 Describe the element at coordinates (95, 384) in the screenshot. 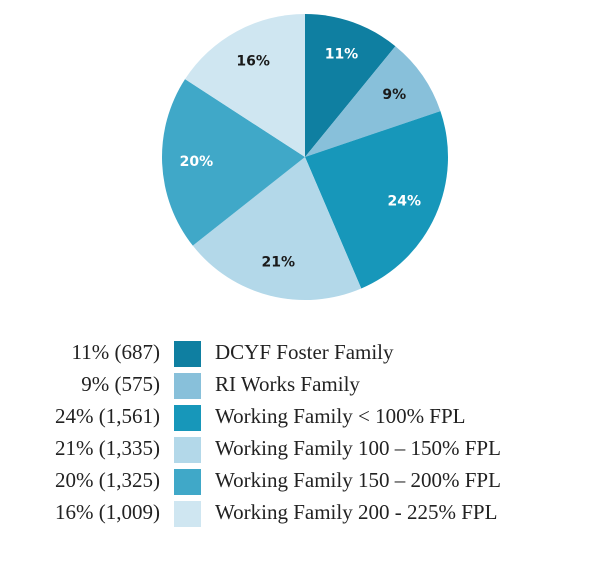

I see `legend-percent: 9%` at that location.